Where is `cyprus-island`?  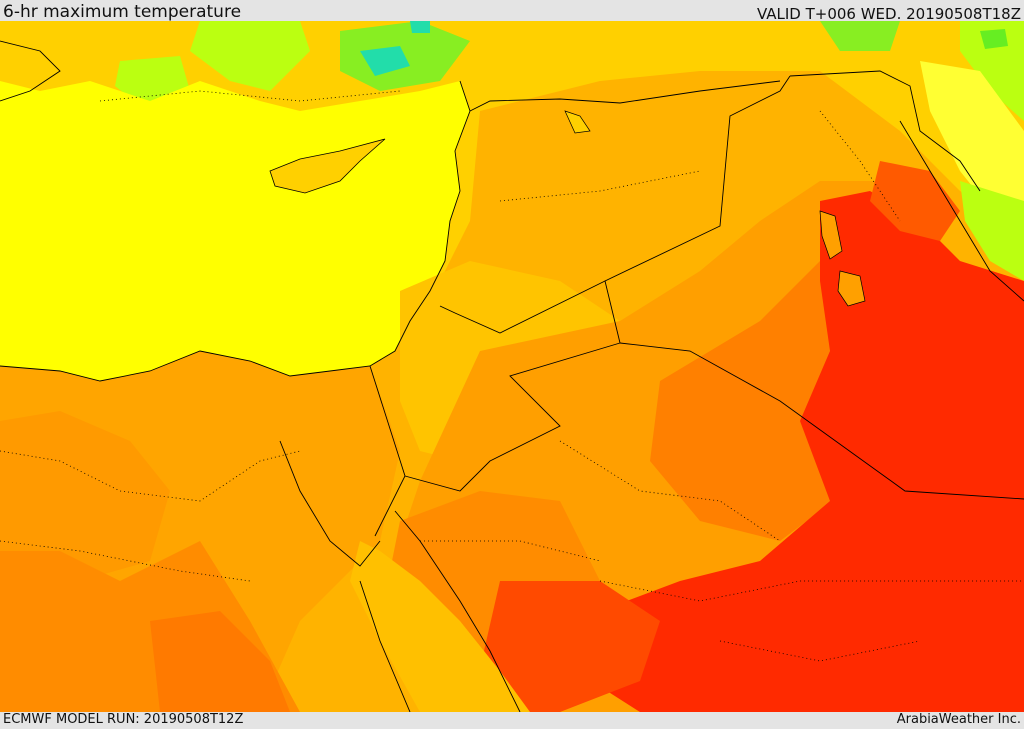
cyprus-island is located at coordinates (327, 166).